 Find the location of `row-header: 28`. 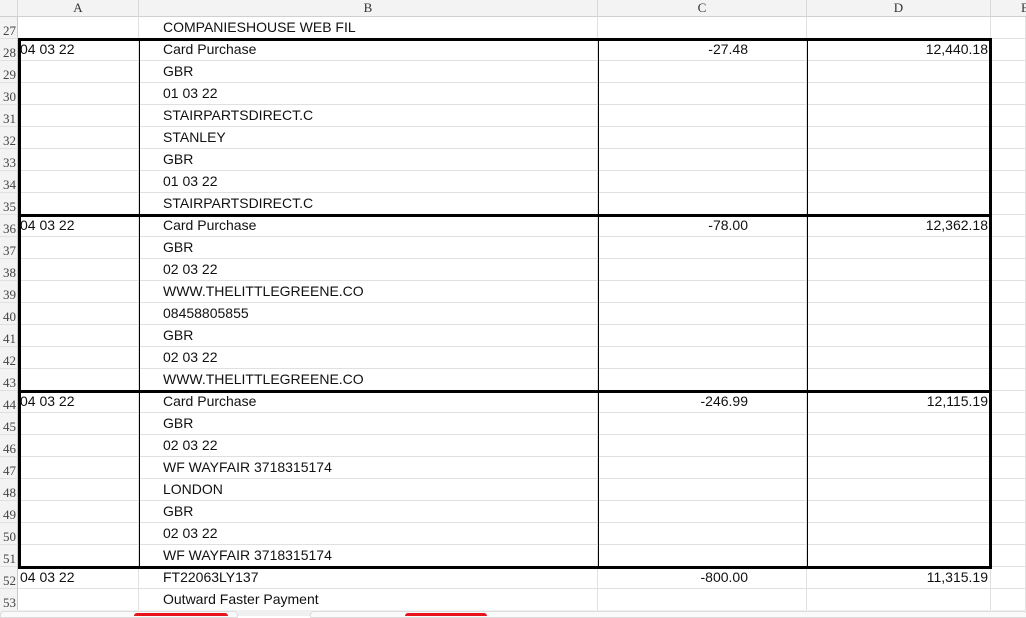

row-header: 28 is located at coordinates (9, 50).